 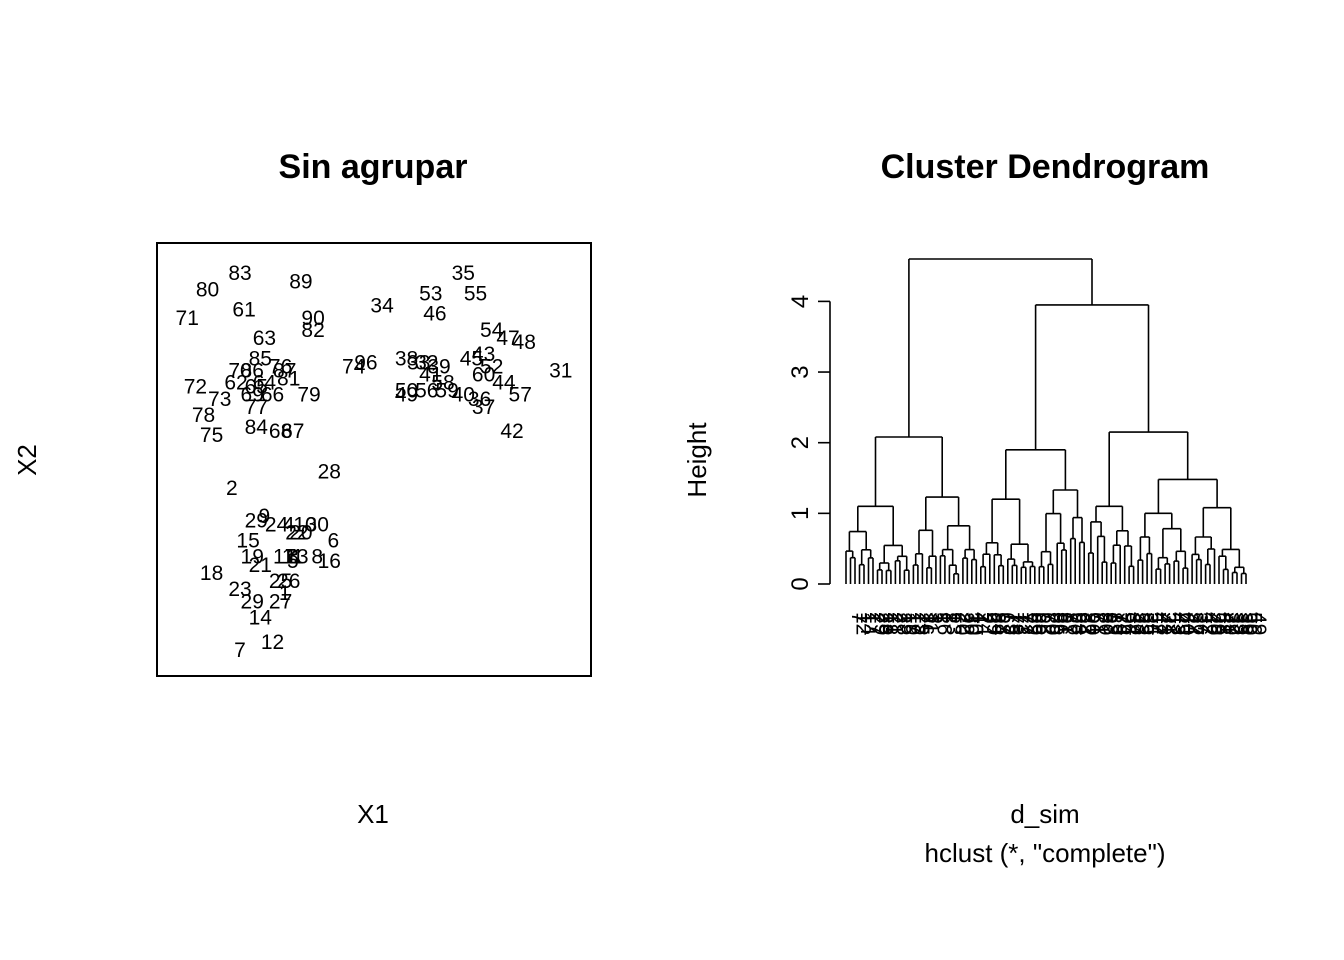 What do you see at coordinates (1047, 623) in the screenshot?
I see `dendrogram-leaf-label: 62` at bounding box center [1047, 623].